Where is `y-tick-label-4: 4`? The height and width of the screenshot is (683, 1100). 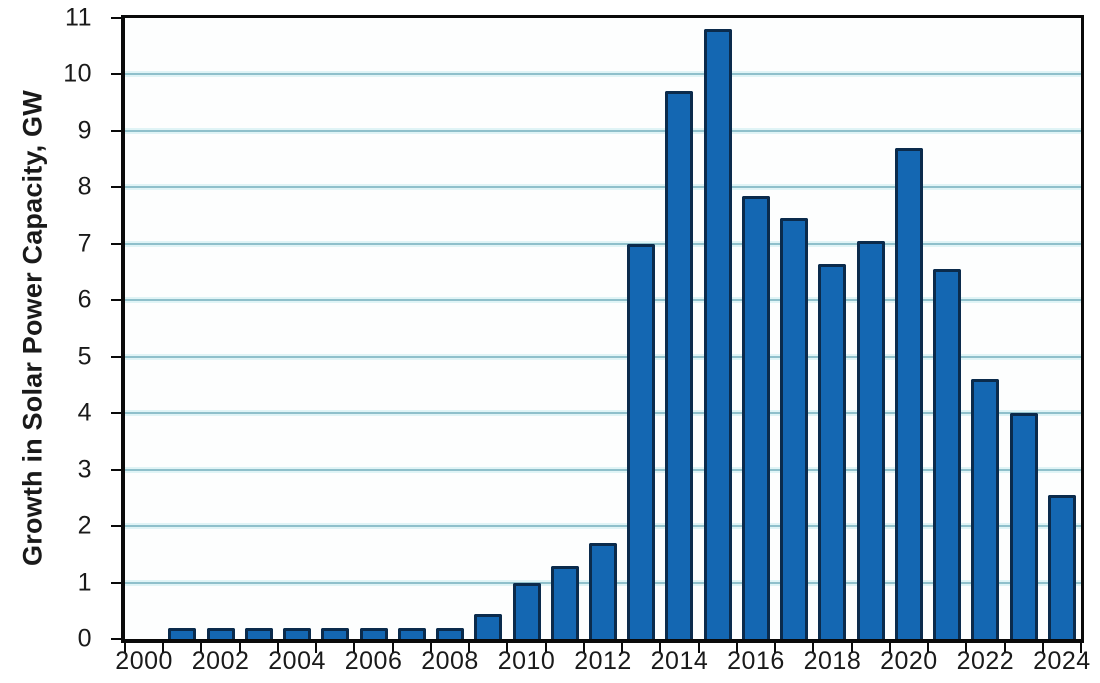
y-tick-label-4: 4 is located at coordinates (84, 412).